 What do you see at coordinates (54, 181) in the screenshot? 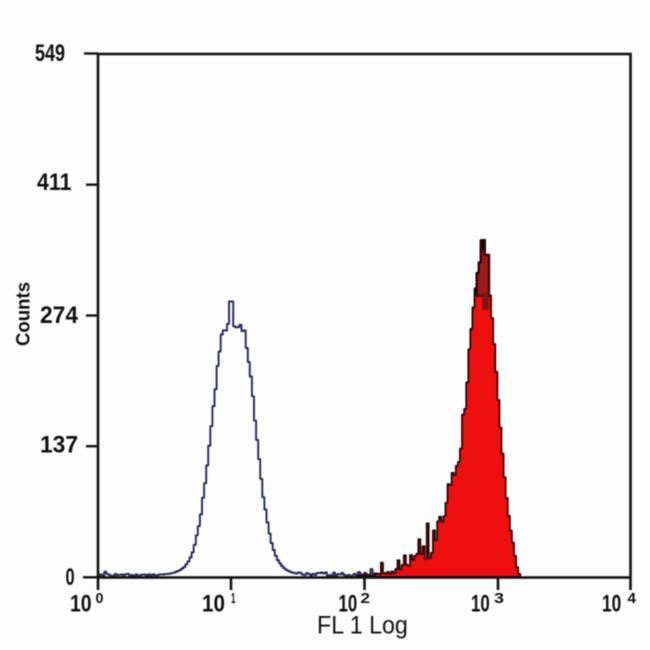
I see `svg-text: 411` at bounding box center [54, 181].